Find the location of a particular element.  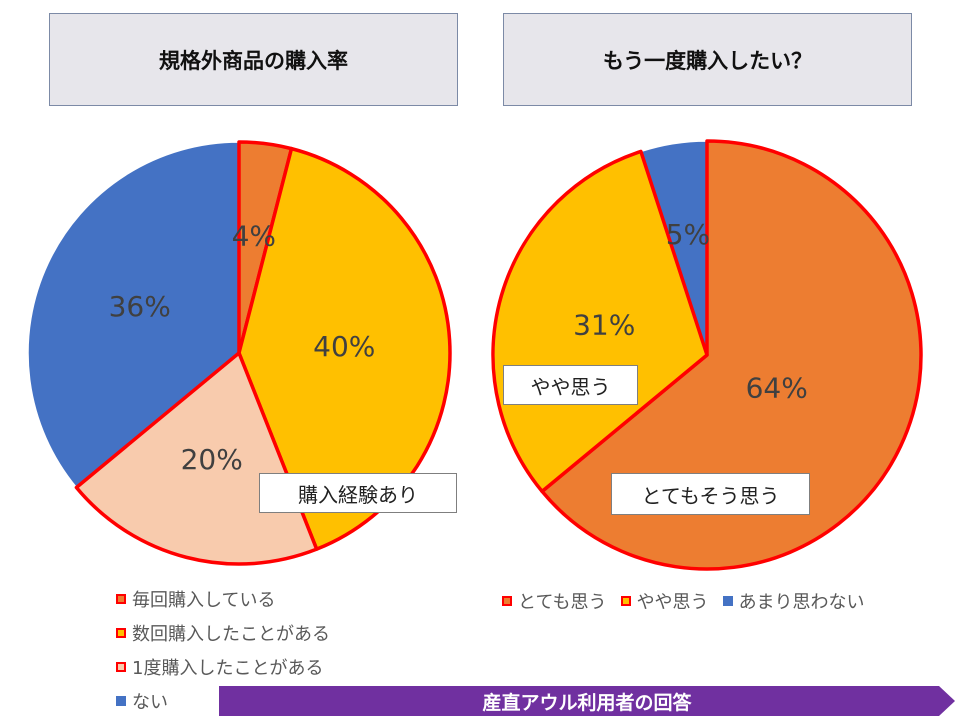

legend-label: 1度購入したことがある is located at coordinates (228, 668).